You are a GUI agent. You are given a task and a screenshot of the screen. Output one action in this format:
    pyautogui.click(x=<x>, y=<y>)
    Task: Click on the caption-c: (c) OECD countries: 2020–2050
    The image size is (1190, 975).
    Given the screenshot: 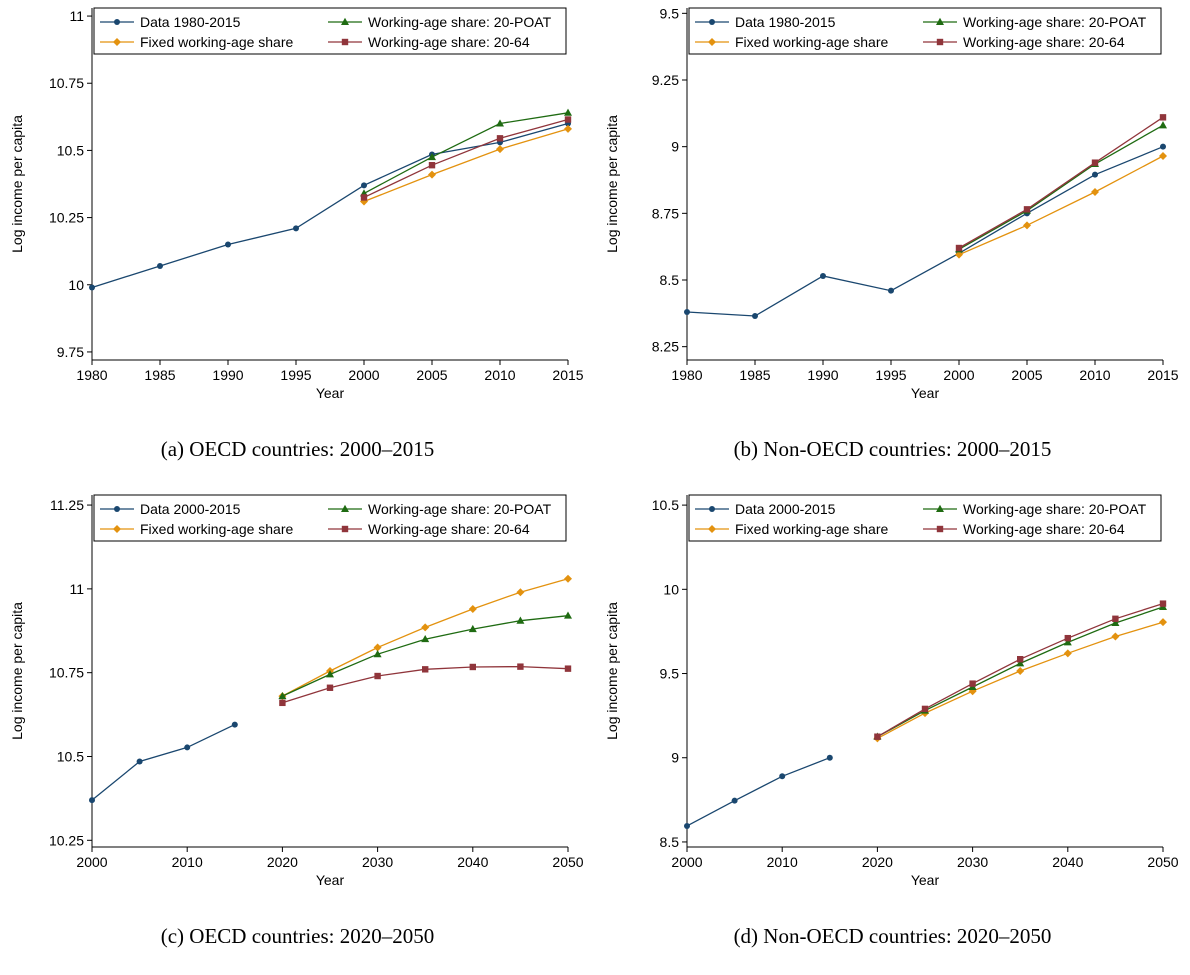 What is the action you would take?
    pyautogui.click(x=297, y=936)
    